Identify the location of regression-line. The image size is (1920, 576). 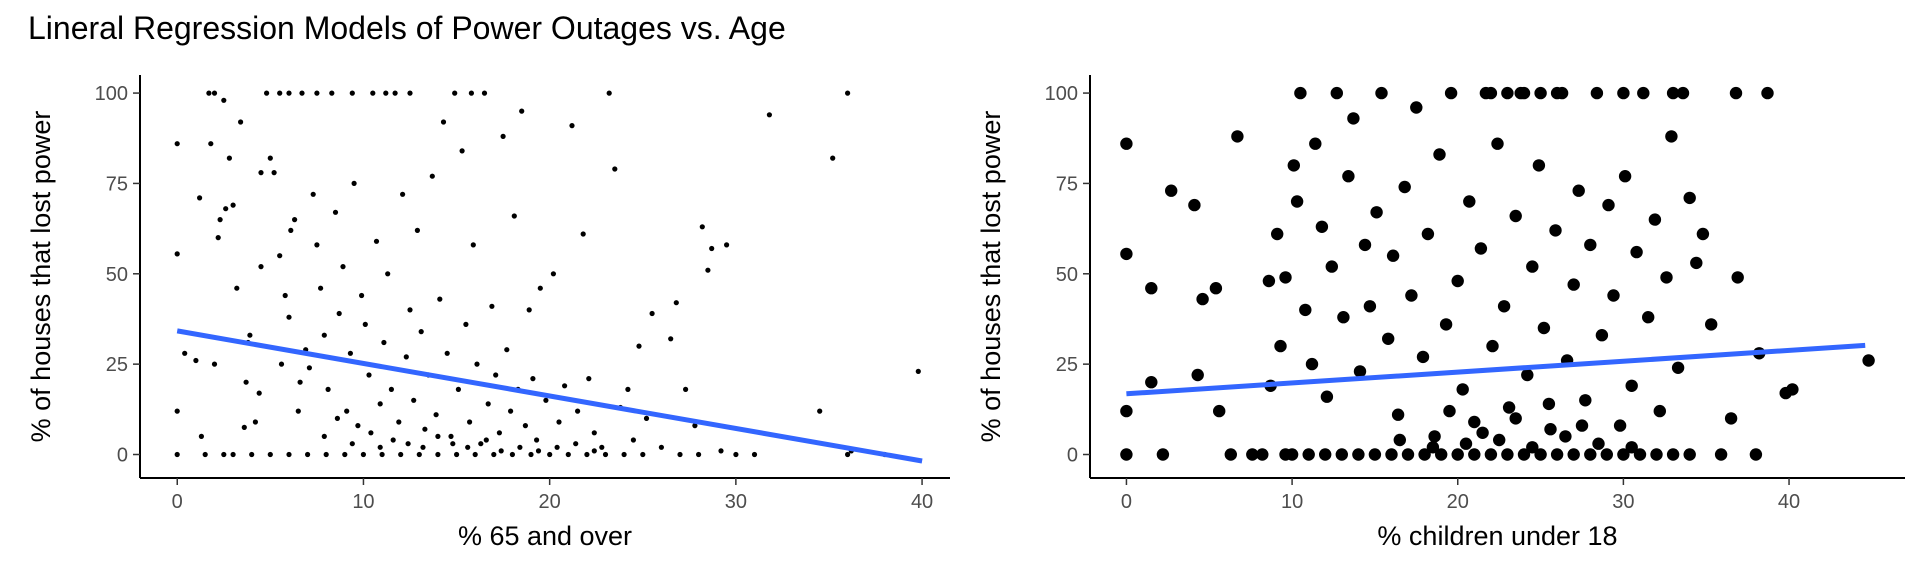
(1496, 369).